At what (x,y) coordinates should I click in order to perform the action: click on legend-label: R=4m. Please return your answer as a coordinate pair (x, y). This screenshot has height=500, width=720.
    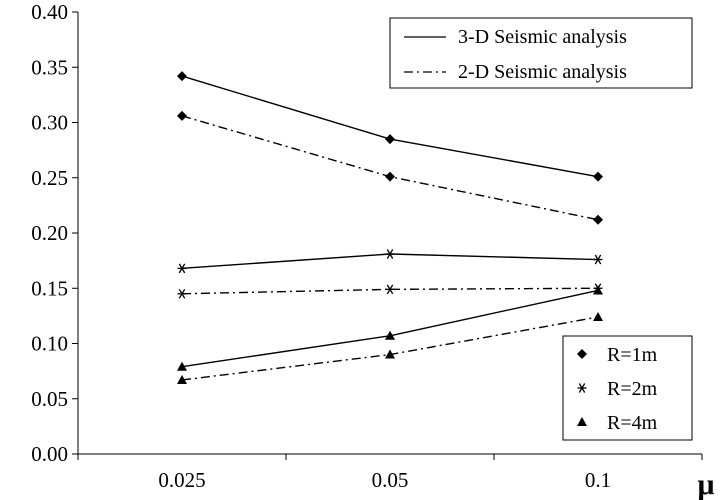
    Looking at the image, I should click on (632, 423).